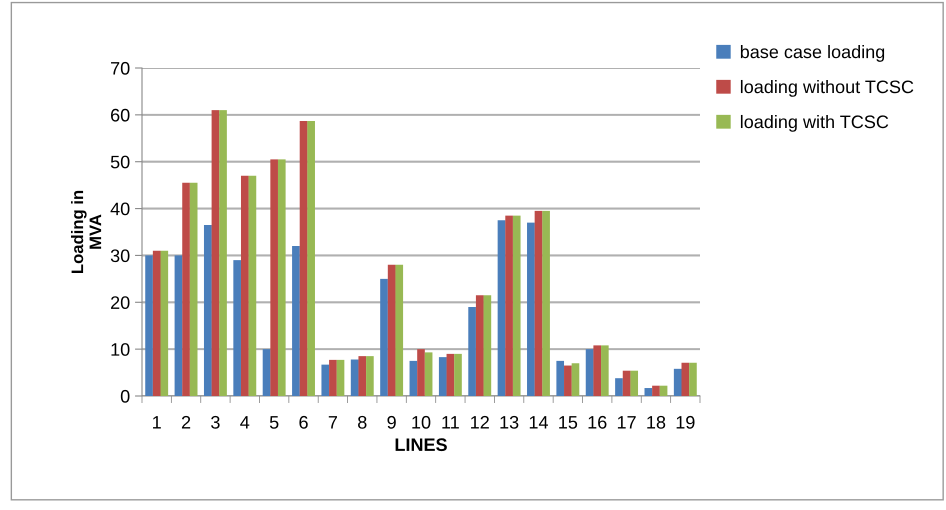 The width and height of the screenshot is (946, 510). Describe the element at coordinates (120, 349) in the screenshot. I see `y-tick-label: 10` at that location.